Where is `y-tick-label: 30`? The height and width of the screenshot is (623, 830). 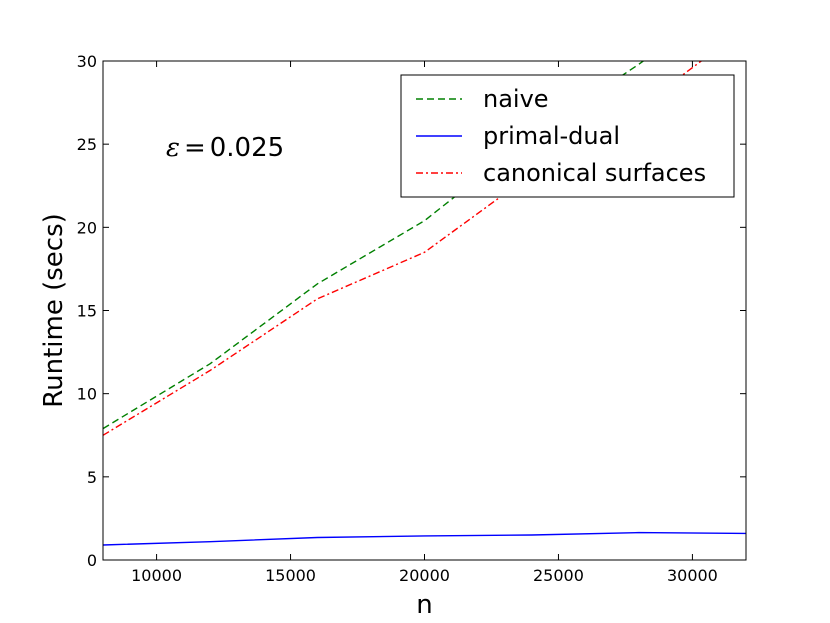
y-tick-label: 30 is located at coordinates (87, 61).